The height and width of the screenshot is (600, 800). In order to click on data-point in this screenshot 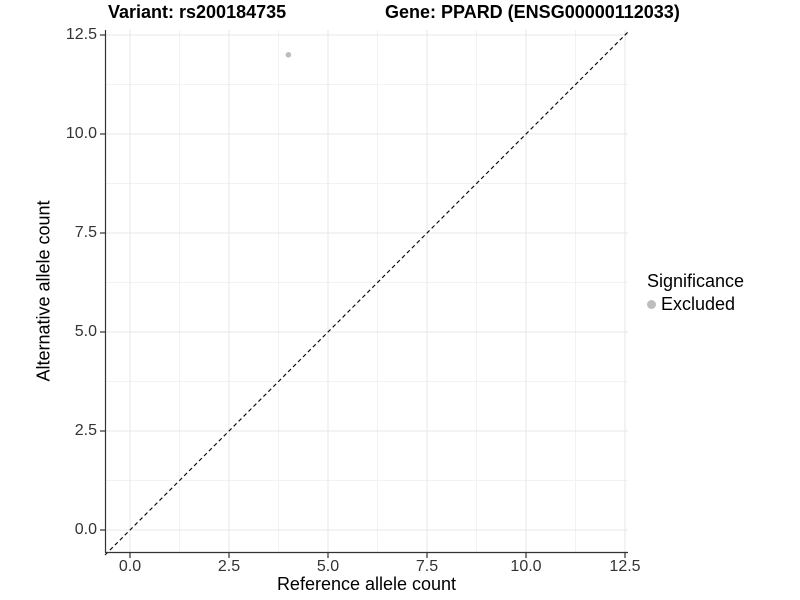, I will do `click(288, 55)`.